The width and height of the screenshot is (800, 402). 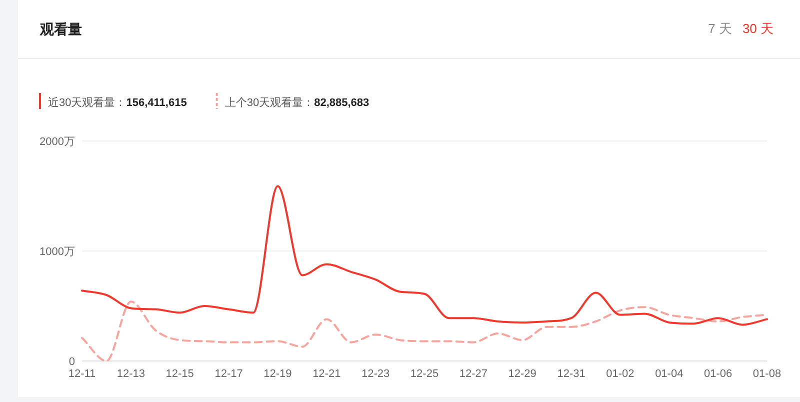 I want to click on x-tick-label: 01-08, so click(x=767, y=374).